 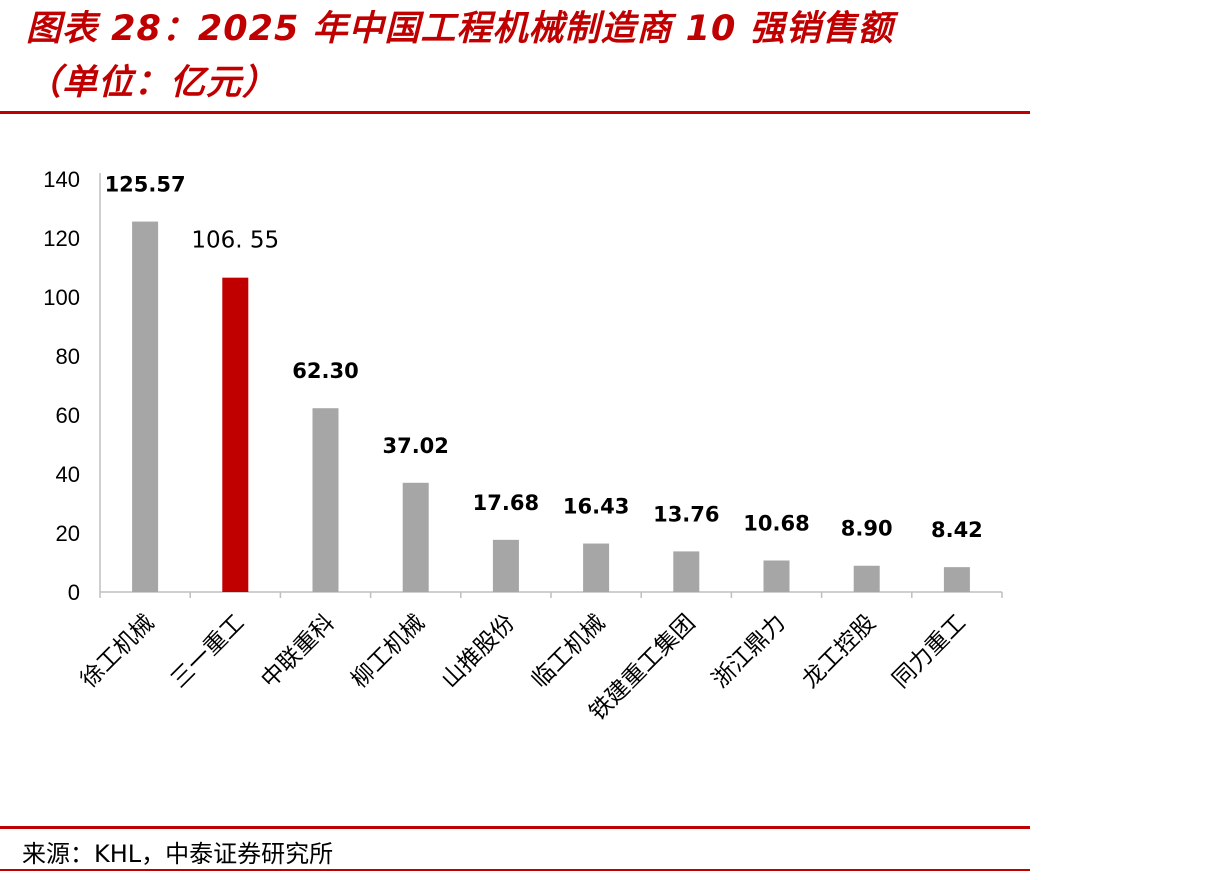 I want to click on y-tick-label: 140, so click(x=61, y=179).